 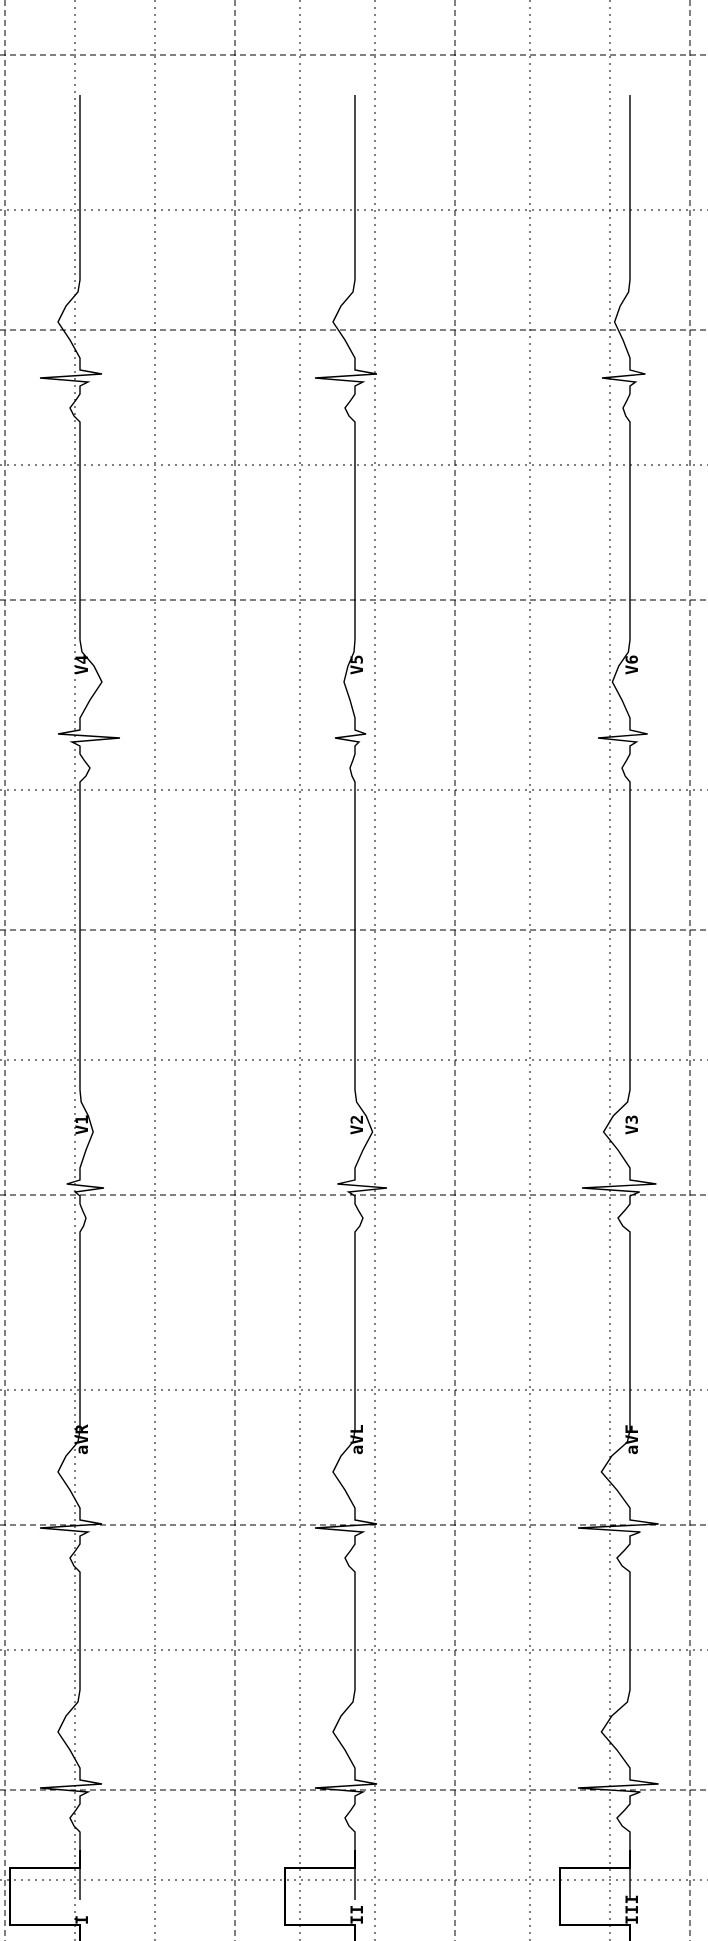 What do you see at coordinates (83, 1439) in the screenshot?
I see `lead-label-aVR: aVR` at bounding box center [83, 1439].